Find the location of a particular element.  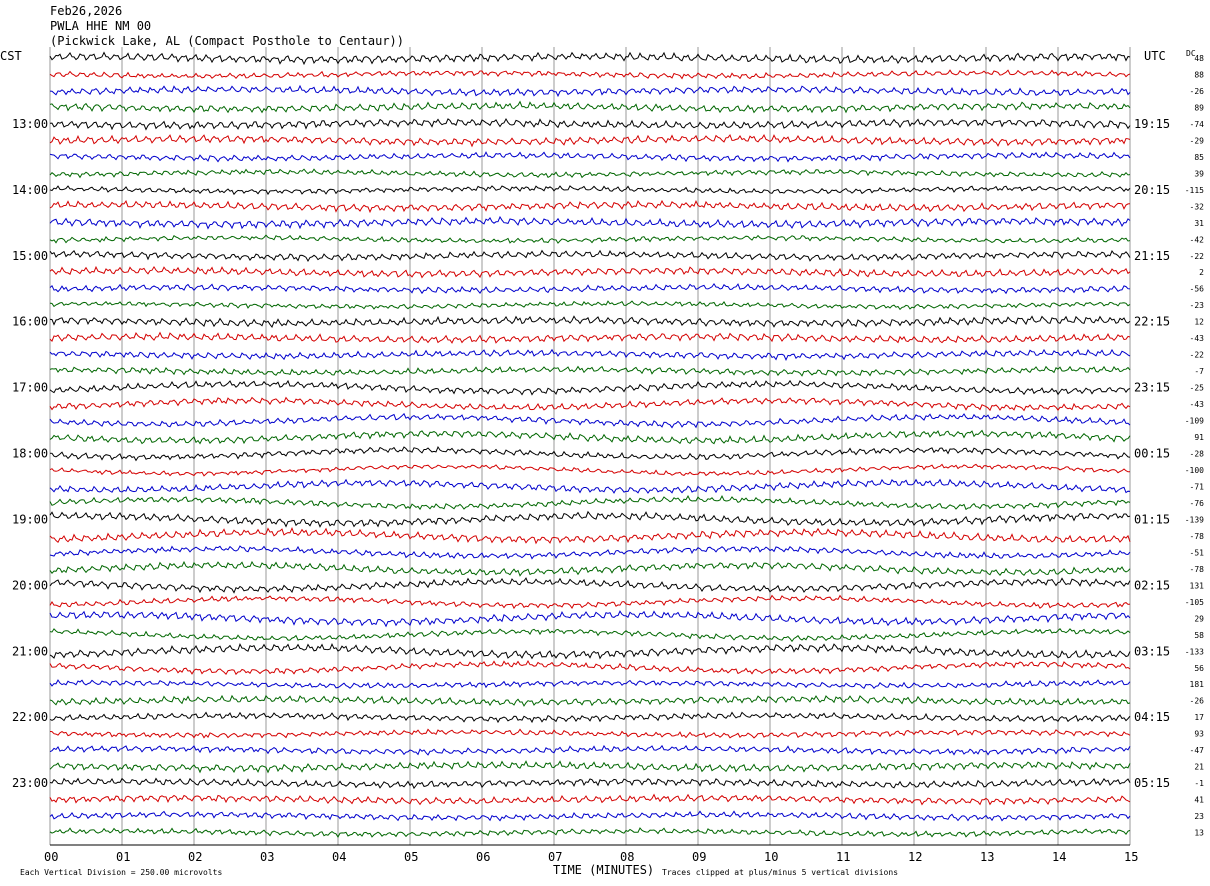

dc-offset-label: -71 is located at coordinates (1197, 486).